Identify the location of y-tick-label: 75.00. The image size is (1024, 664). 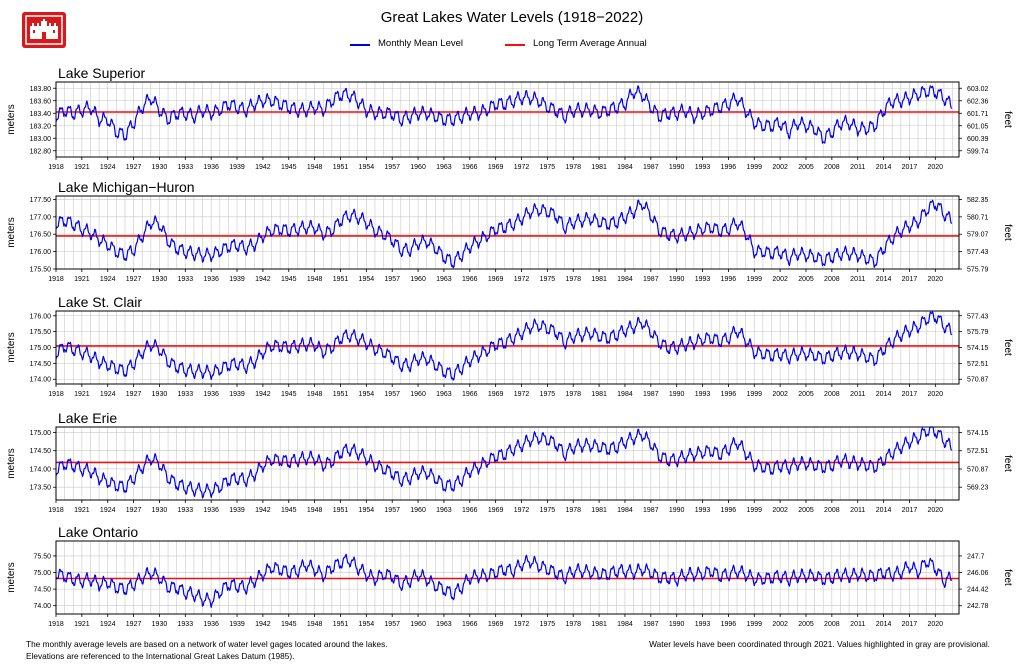
(42, 573).